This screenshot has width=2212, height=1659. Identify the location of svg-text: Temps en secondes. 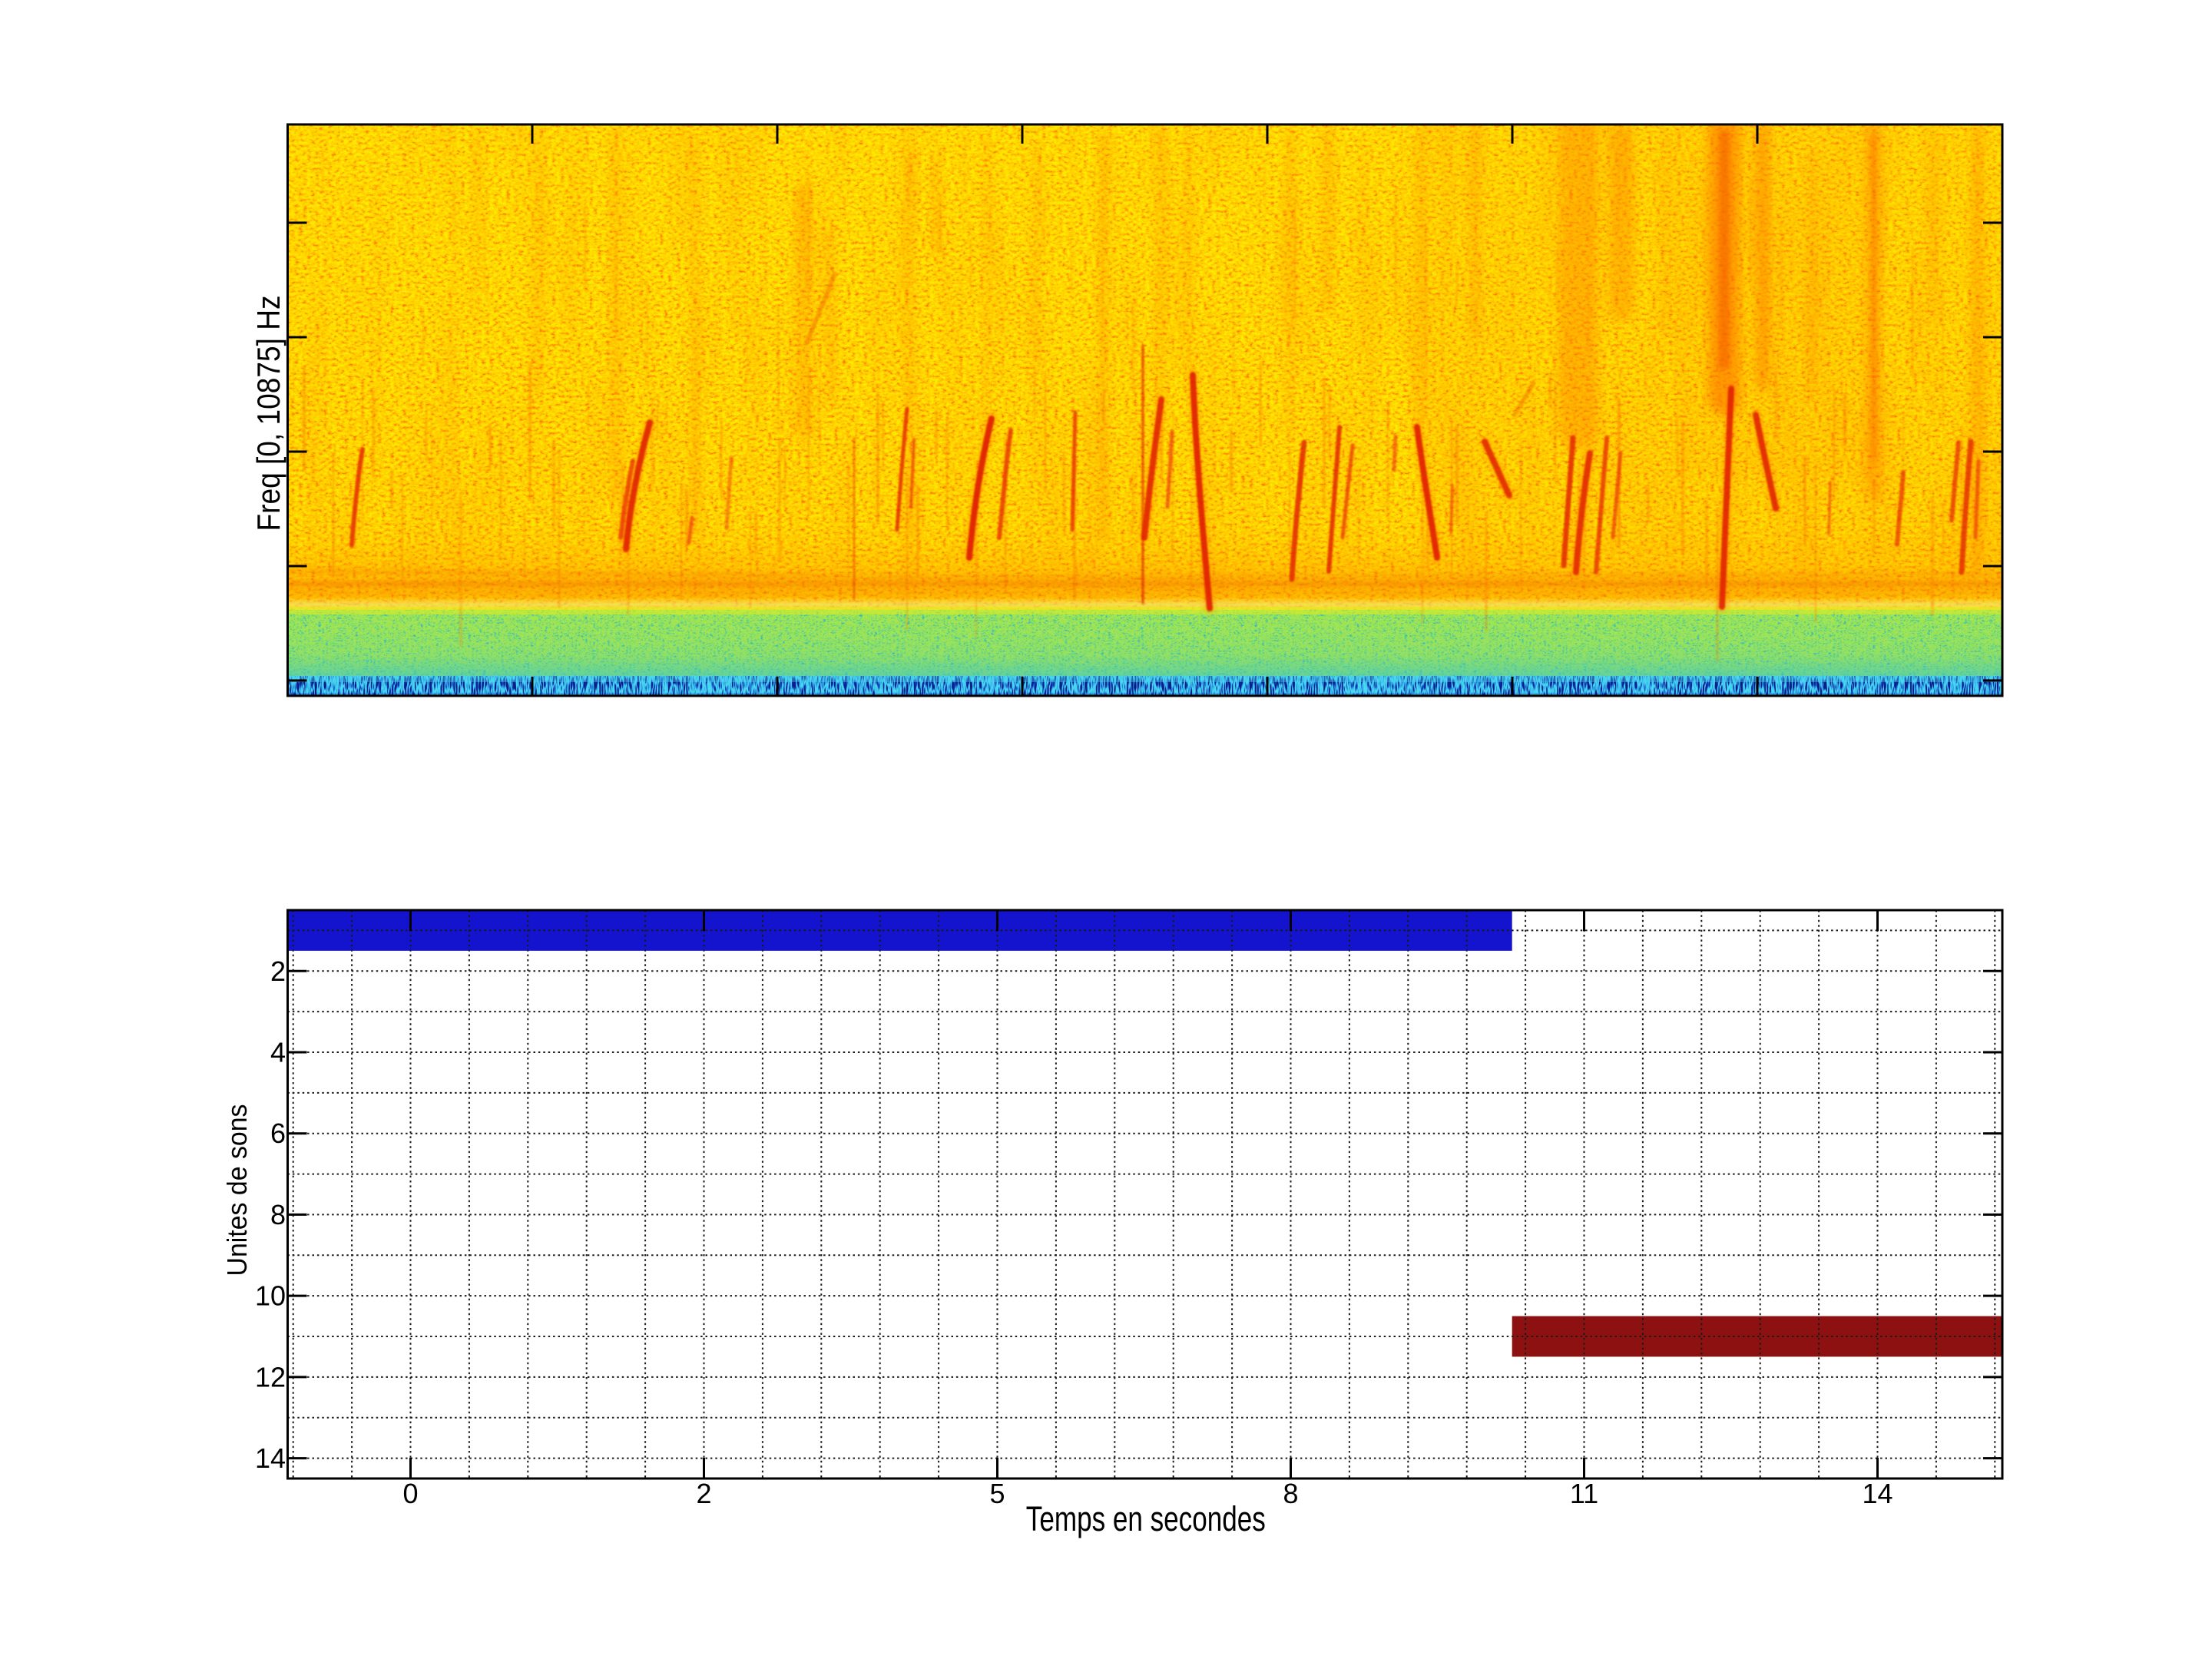
(1146, 1519).